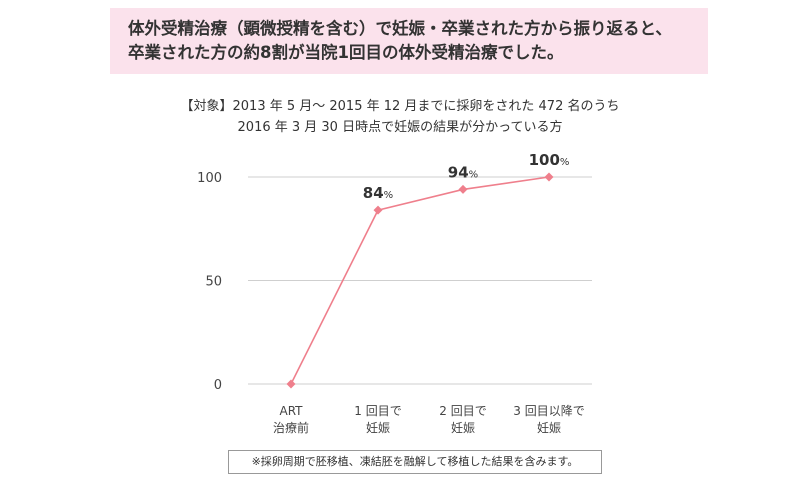  I want to click on y-tick-label-100: 100, so click(209, 178).